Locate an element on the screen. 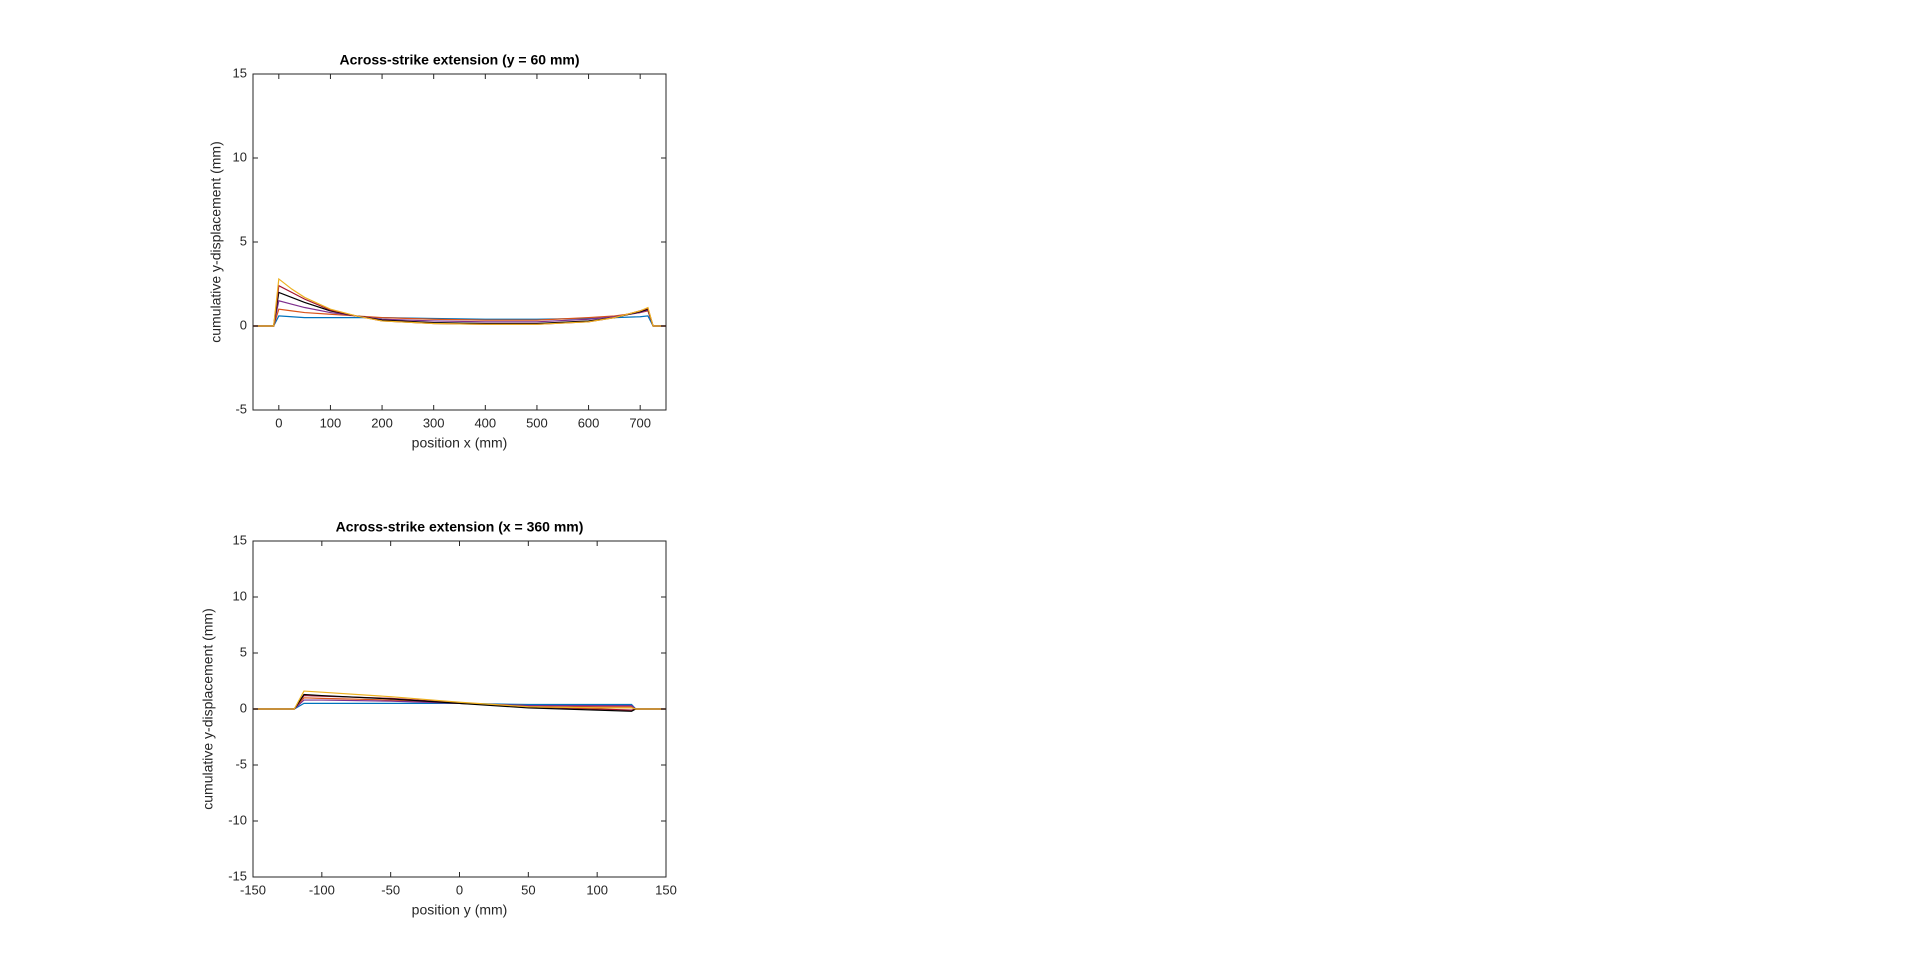 This screenshot has width=1920, height=974. x-tick-label: 500 is located at coordinates (537, 422).